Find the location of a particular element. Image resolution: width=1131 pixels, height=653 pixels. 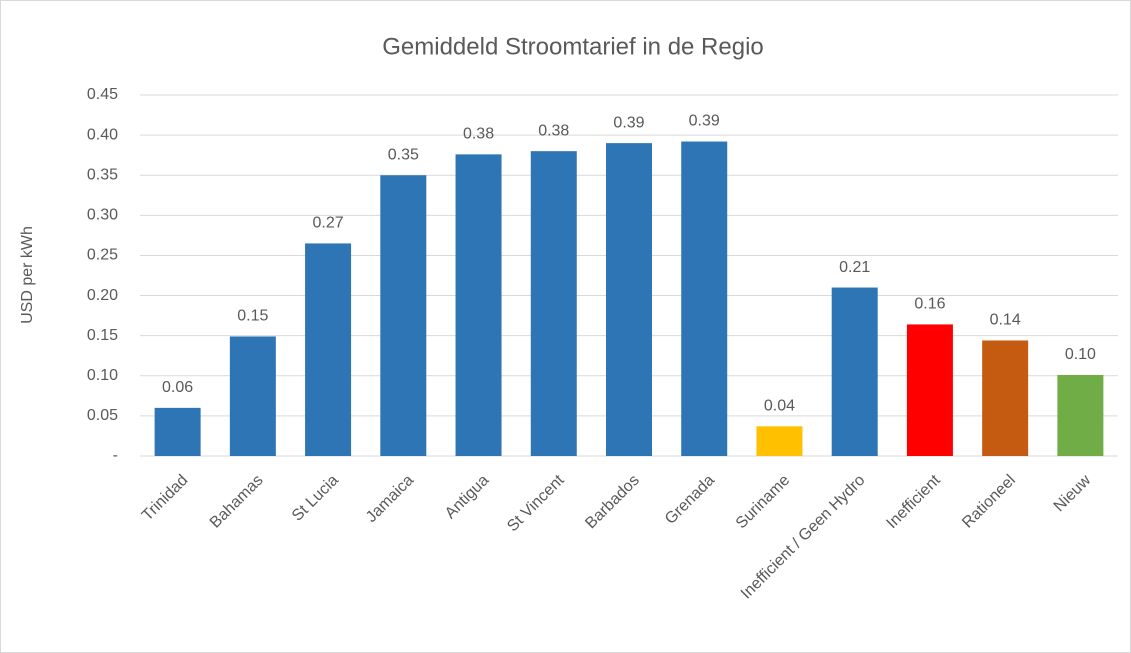

data-label: 0.21 is located at coordinates (854, 267).